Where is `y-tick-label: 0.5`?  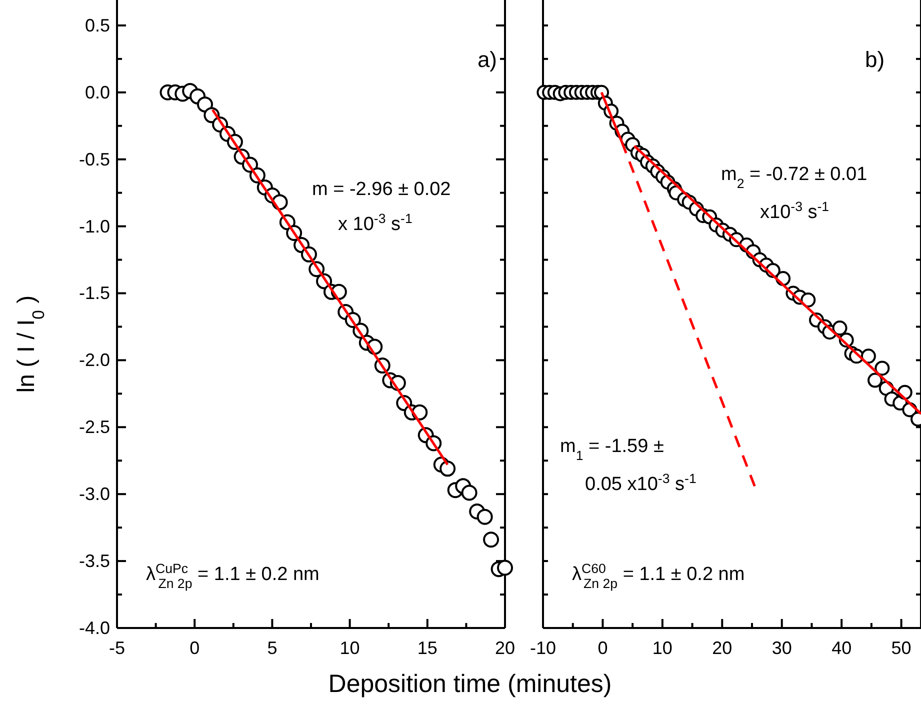
y-tick-label: 0.5 is located at coordinates (97, 25).